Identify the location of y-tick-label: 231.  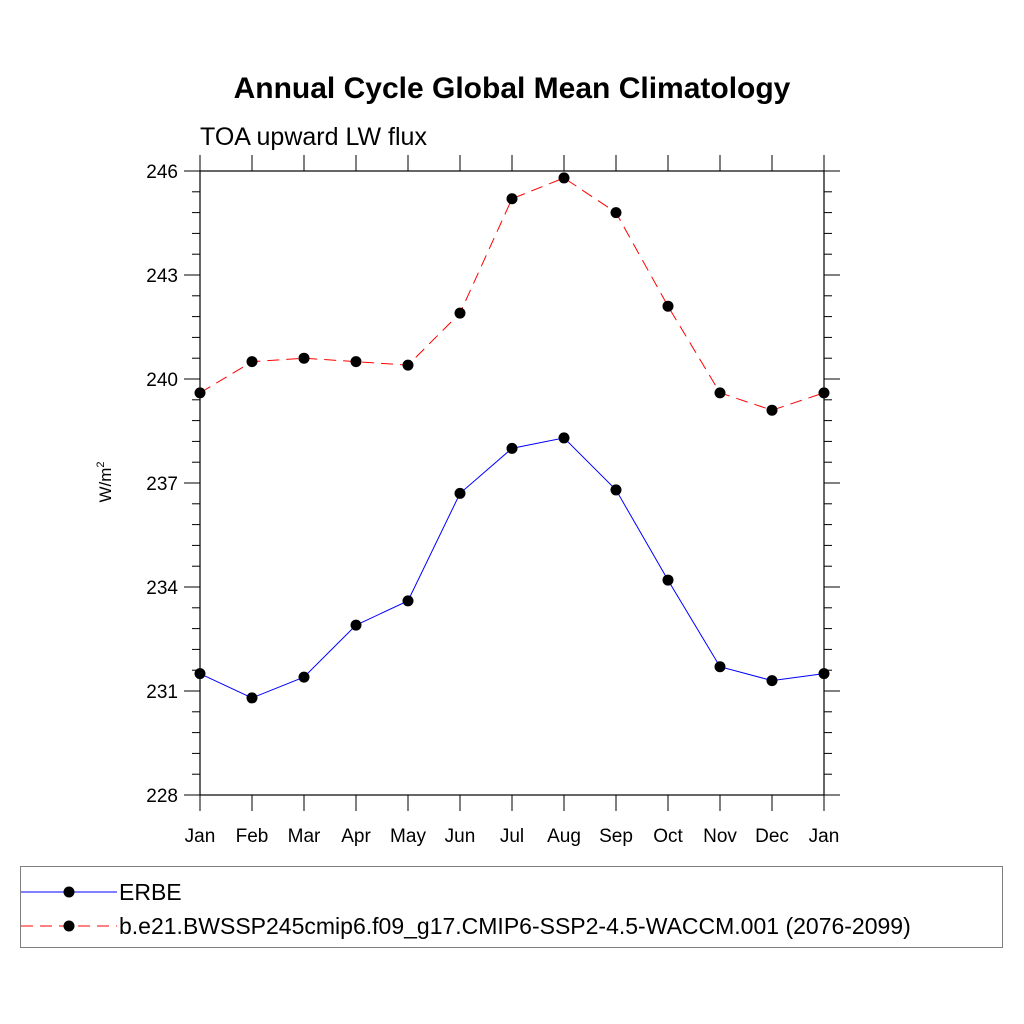
(162, 692).